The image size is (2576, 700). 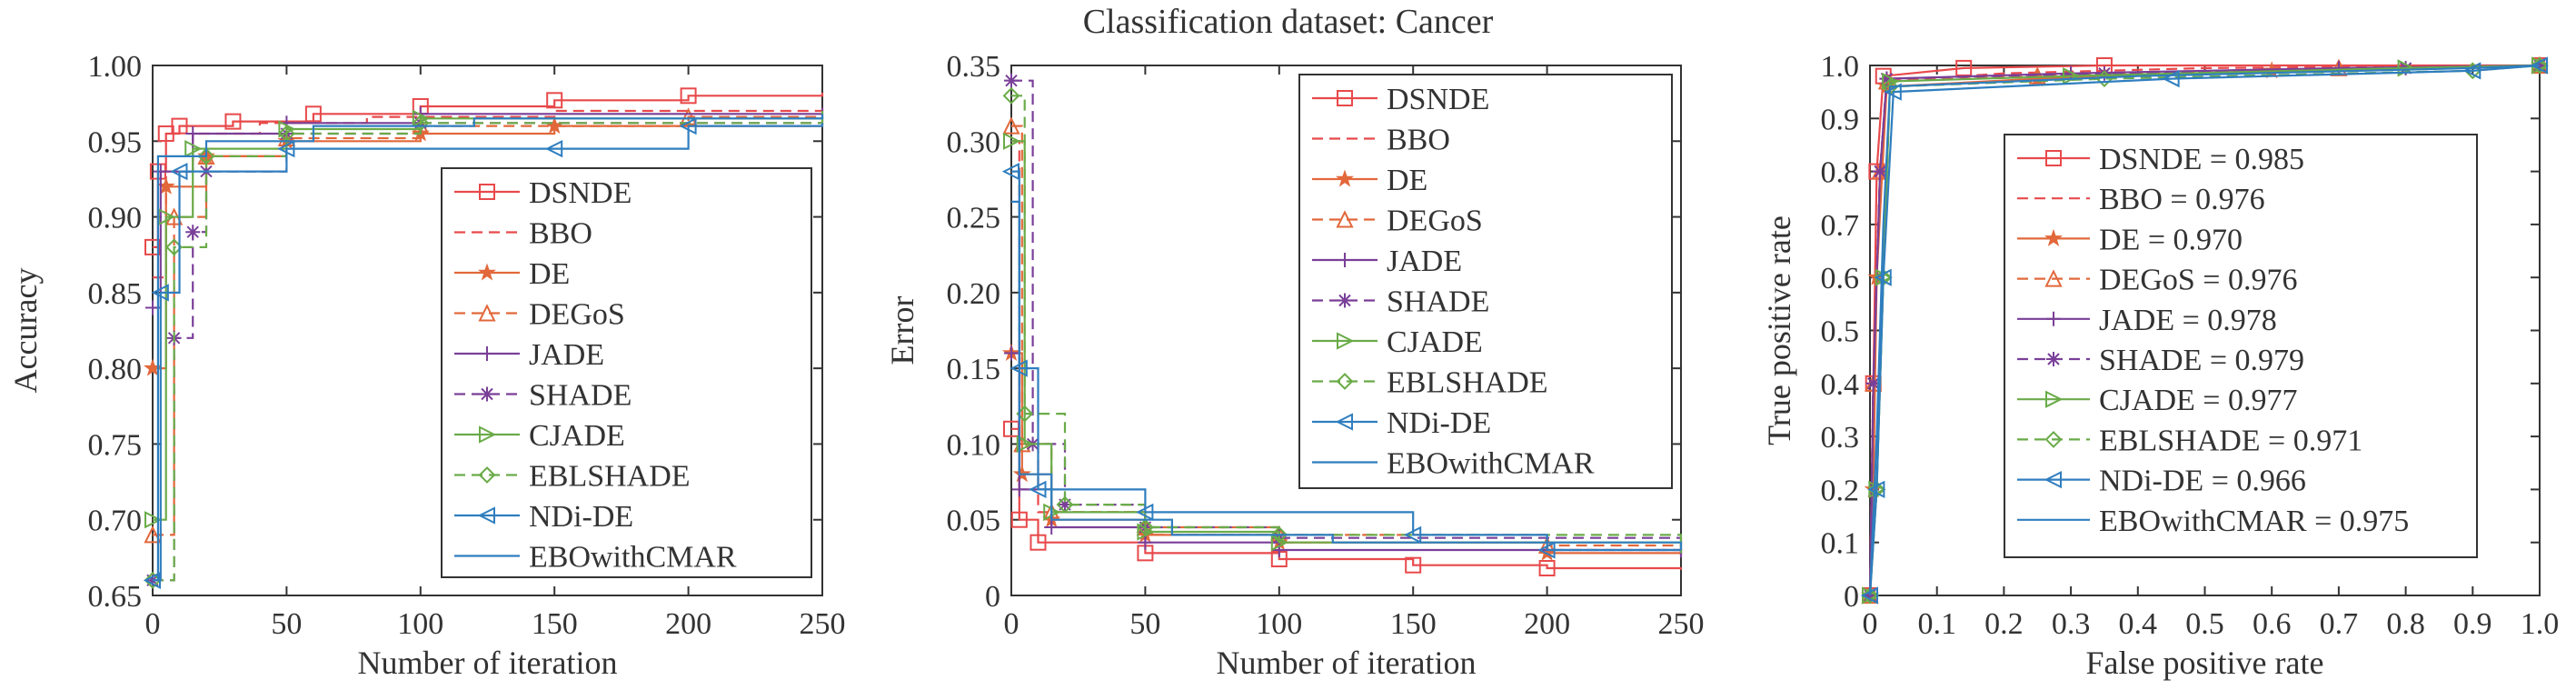 What do you see at coordinates (974, 522) in the screenshot?
I see `y-tick-label: 0.05` at bounding box center [974, 522].